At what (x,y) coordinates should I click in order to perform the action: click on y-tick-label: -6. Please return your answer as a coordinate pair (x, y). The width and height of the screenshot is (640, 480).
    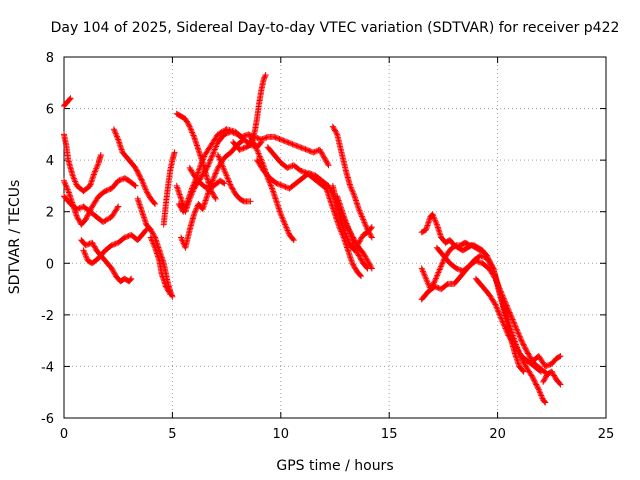
    Looking at the image, I should click on (47, 419).